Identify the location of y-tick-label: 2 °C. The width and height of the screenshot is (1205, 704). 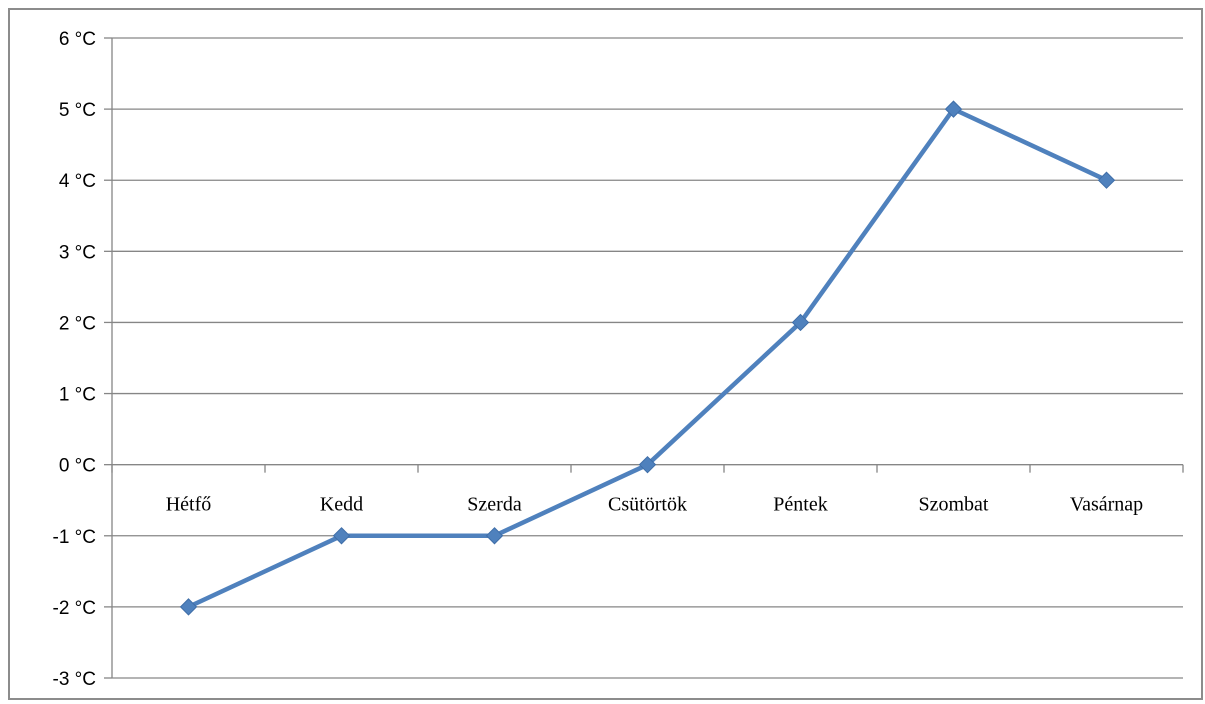
(77, 323).